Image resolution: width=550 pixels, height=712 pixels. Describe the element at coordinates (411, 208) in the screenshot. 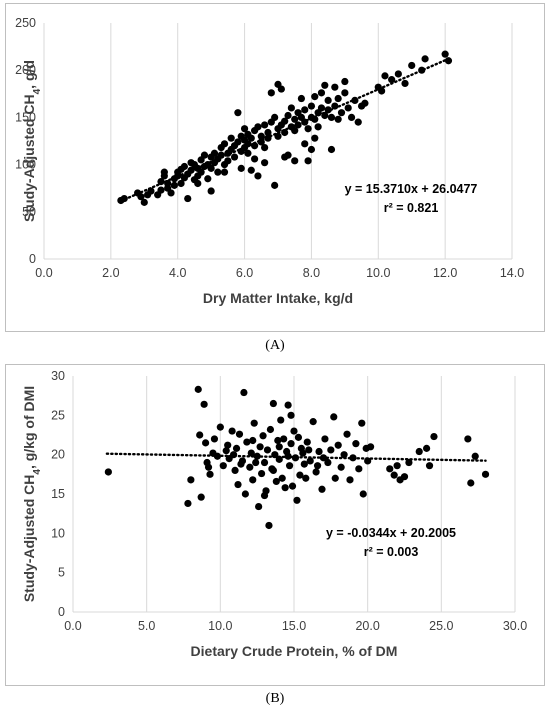

I see `chart-a-r-squared: r² = 0.821` at that location.